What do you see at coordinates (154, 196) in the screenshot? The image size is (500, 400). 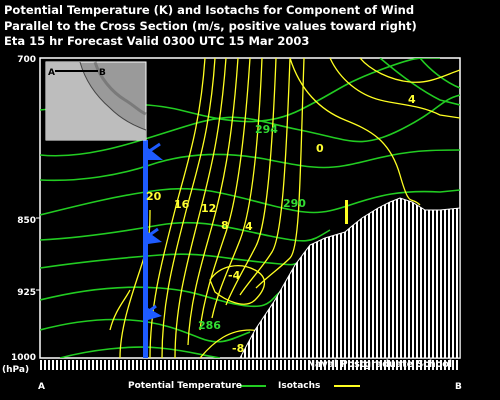 I see `isotach-label: 20` at bounding box center [154, 196].